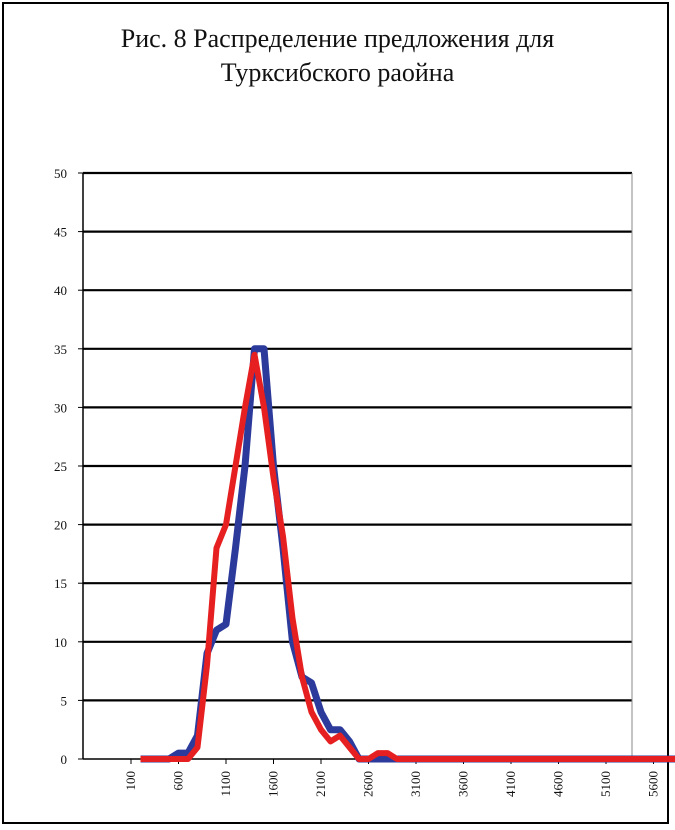 The image size is (675, 830). What do you see at coordinates (60, 232) in the screenshot?
I see `y-tick-label-45: 45` at bounding box center [60, 232].